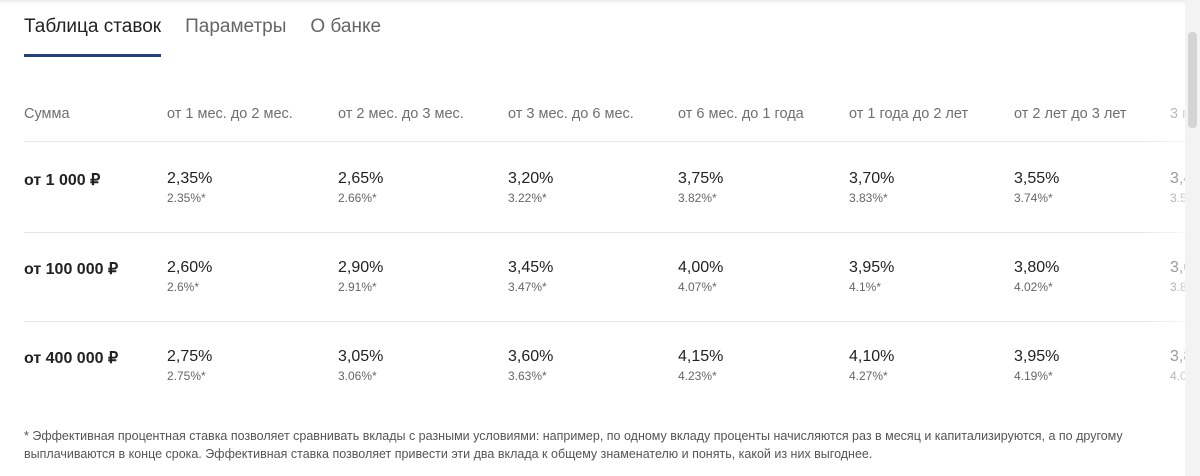  Describe the element at coordinates (530, 188) in the screenshot. I see `rate-cell: 3,20% 3.22%*` at that location.